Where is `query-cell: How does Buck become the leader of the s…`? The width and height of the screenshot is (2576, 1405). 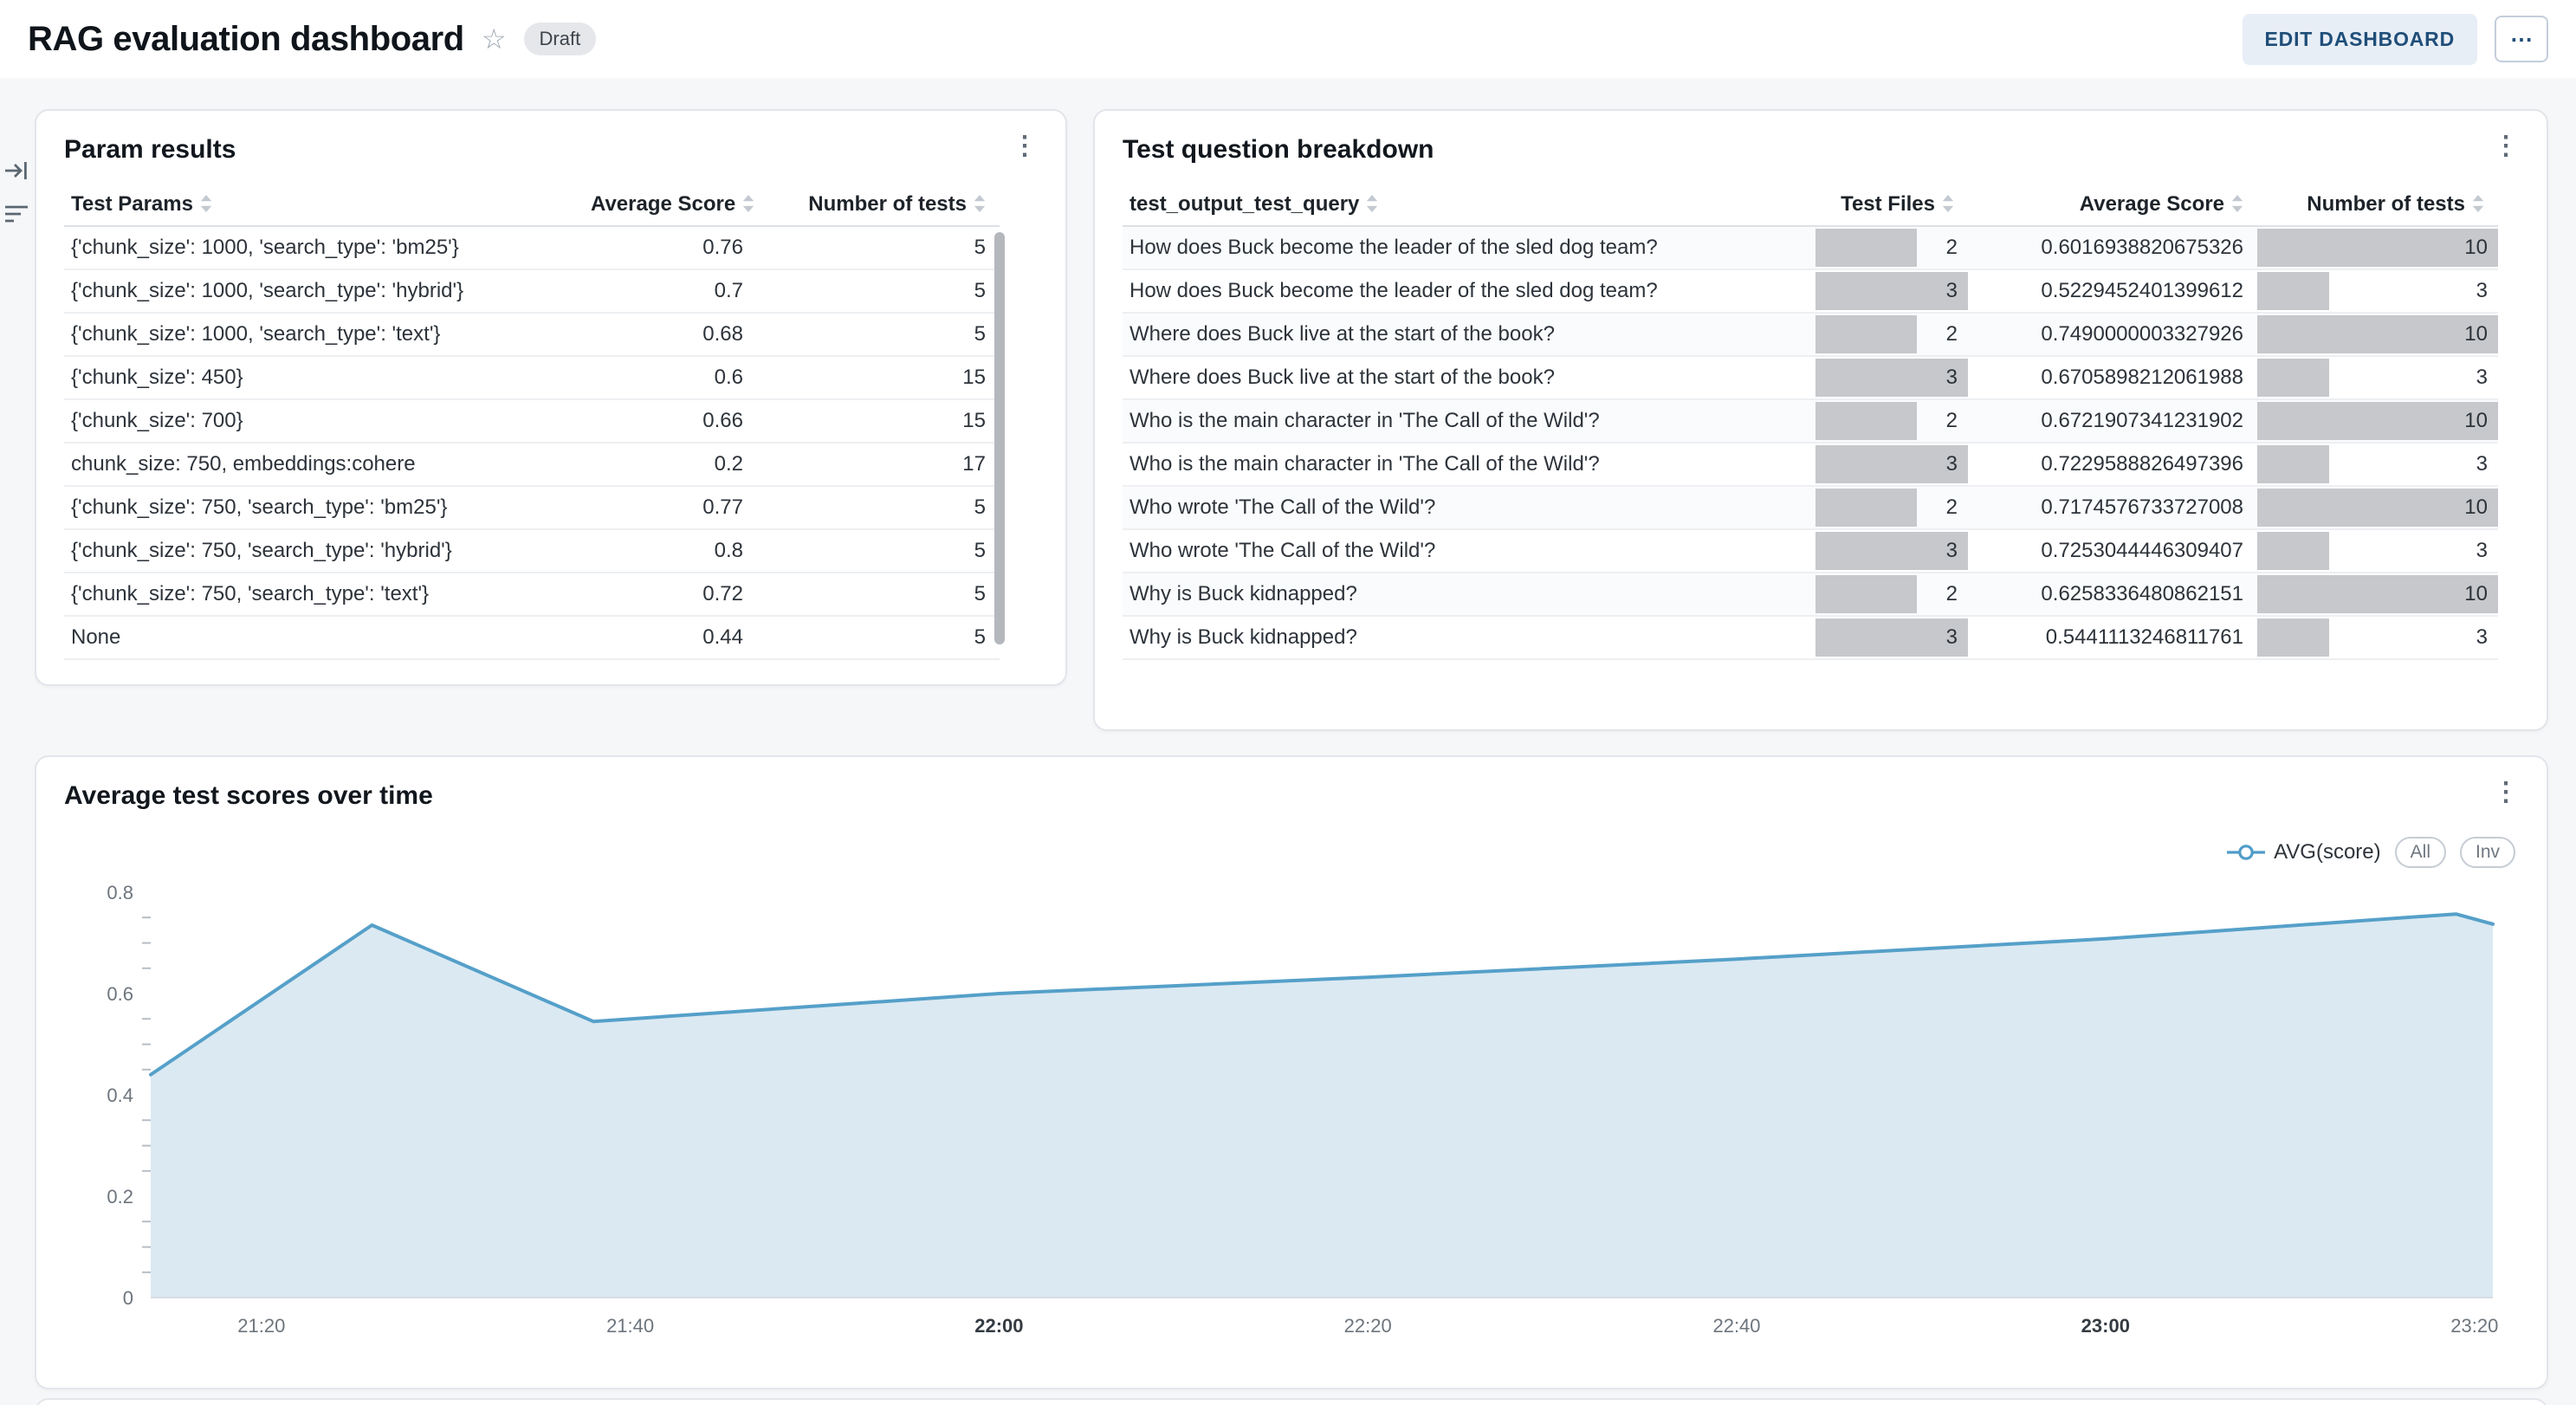 query-cell: How does Buck become the leader of the s… is located at coordinates (1469, 248).